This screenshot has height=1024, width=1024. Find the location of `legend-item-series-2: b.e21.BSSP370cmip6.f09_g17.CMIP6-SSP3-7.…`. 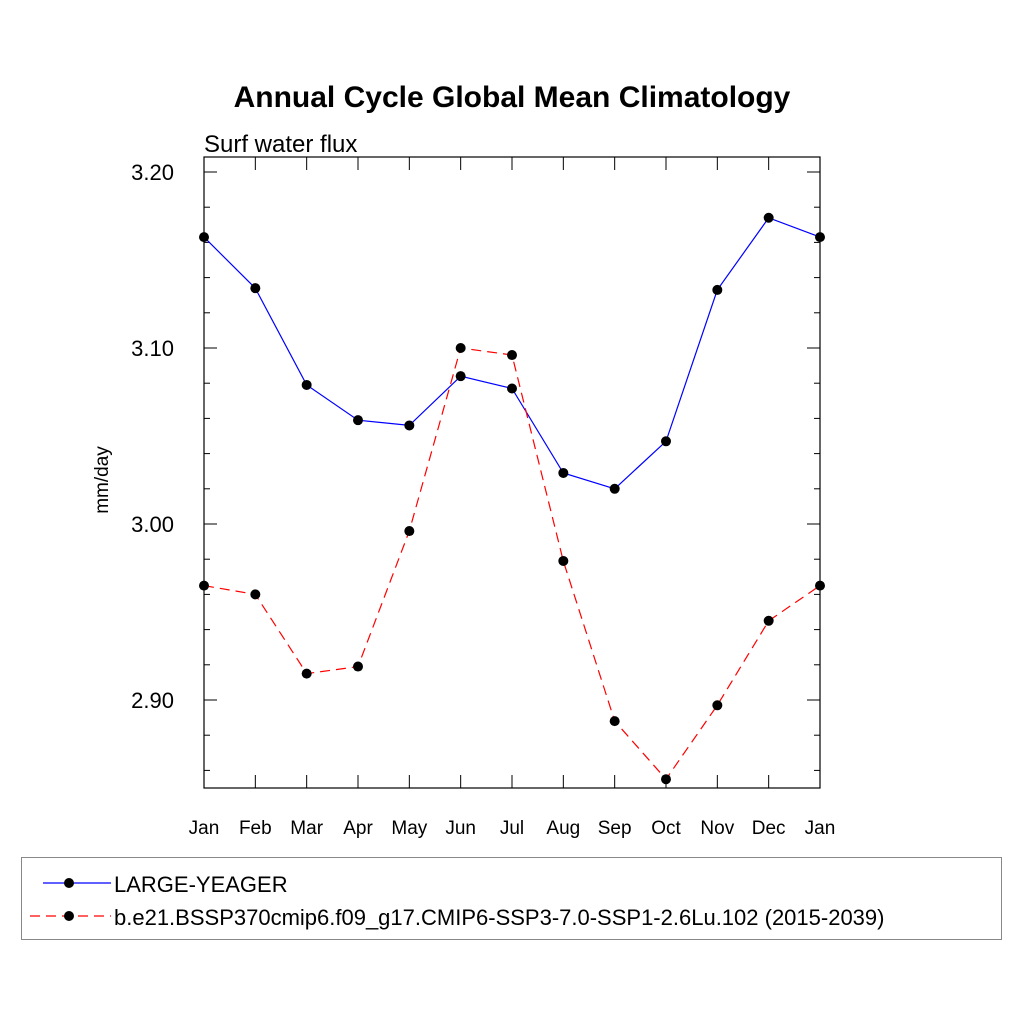

legend-item-series-2: b.e21.BSSP370cmip6.f09_g17.CMIP6-SSP3-7.… is located at coordinates (511, 918).